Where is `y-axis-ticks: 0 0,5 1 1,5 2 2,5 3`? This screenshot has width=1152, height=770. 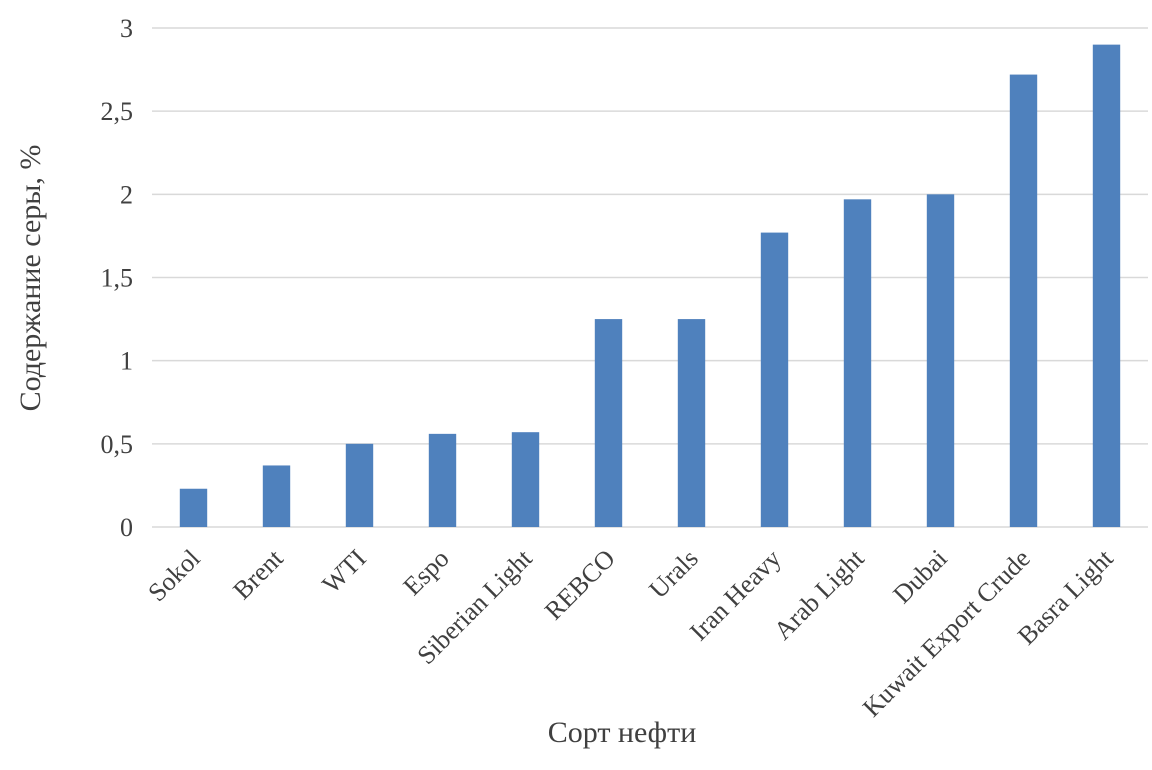 y-axis-ticks: 0 0,5 1 1,5 2 2,5 3 is located at coordinates (117, 278).